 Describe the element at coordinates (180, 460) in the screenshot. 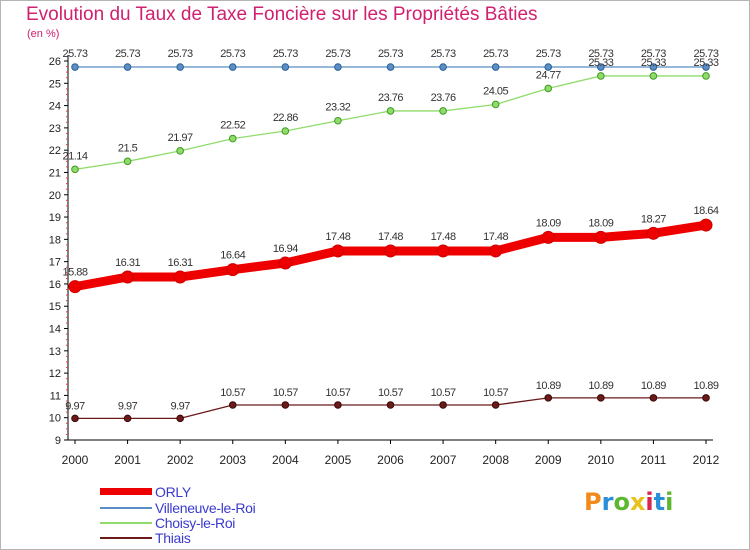

I see `x-tick-label: 2002` at that location.